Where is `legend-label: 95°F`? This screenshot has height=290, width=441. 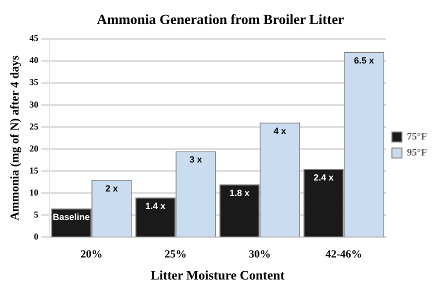 legend-label: 95°F is located at coordinates (416, 153).